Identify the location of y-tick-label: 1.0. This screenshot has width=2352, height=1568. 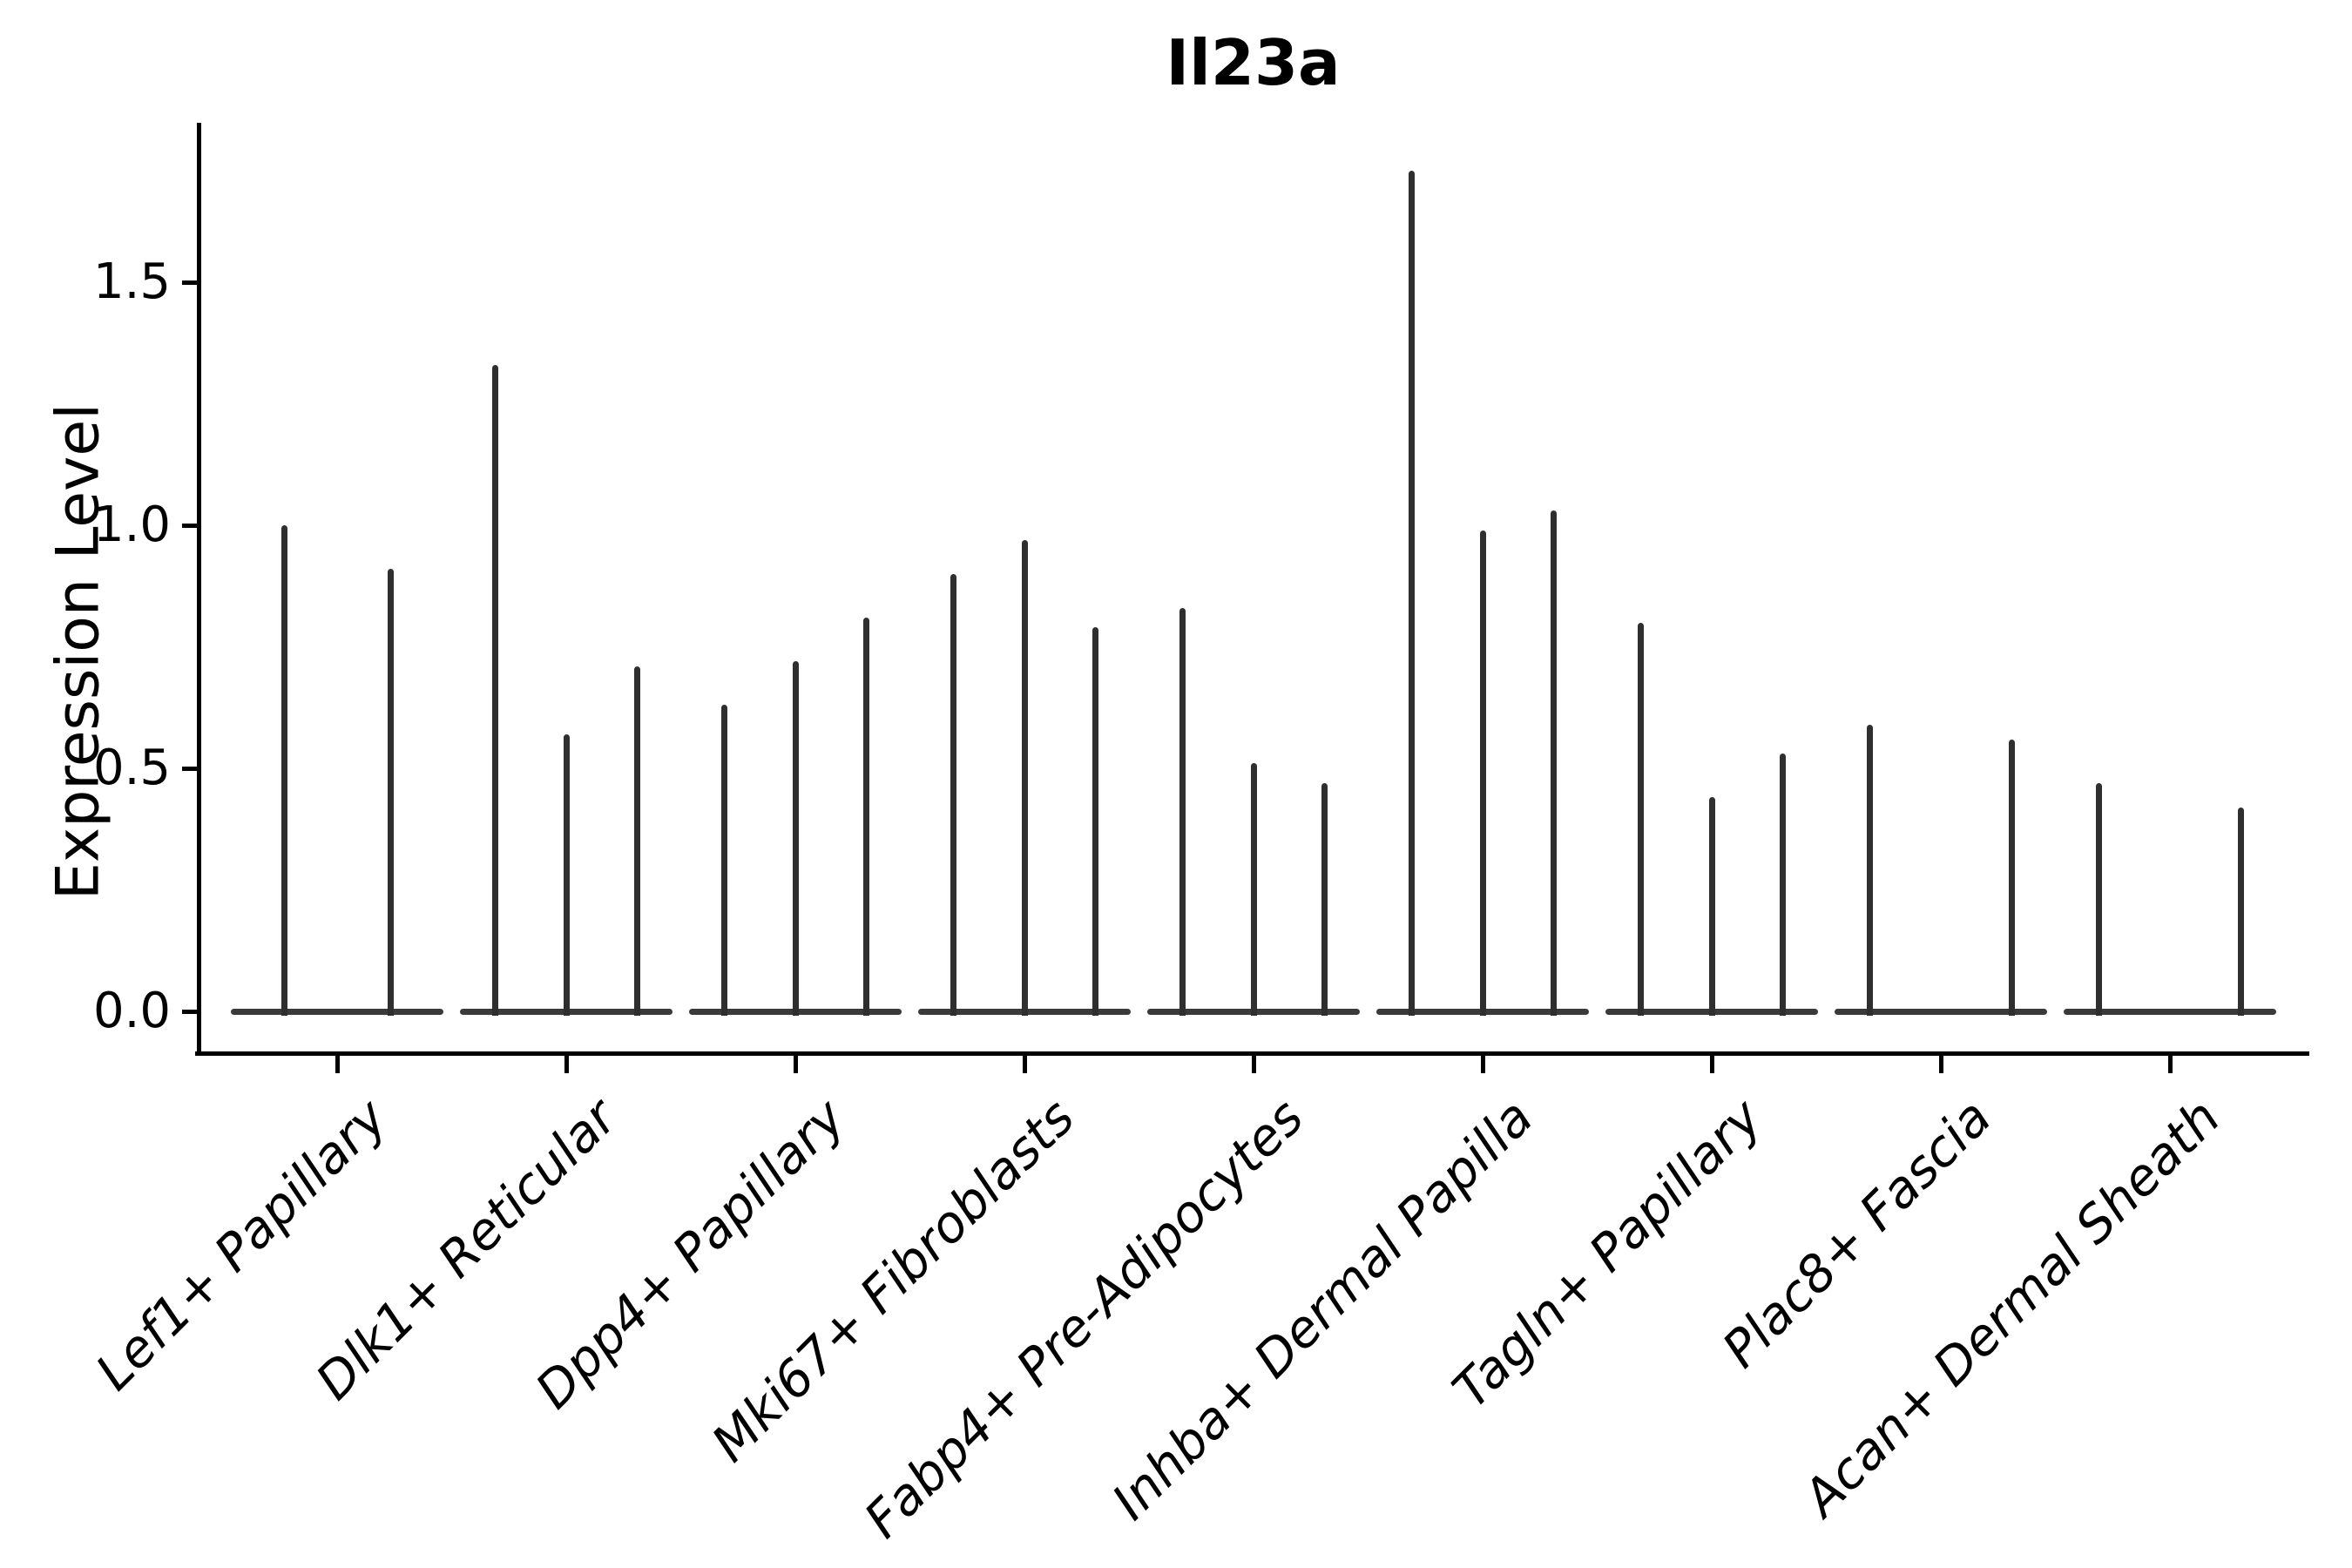
(131, 525).